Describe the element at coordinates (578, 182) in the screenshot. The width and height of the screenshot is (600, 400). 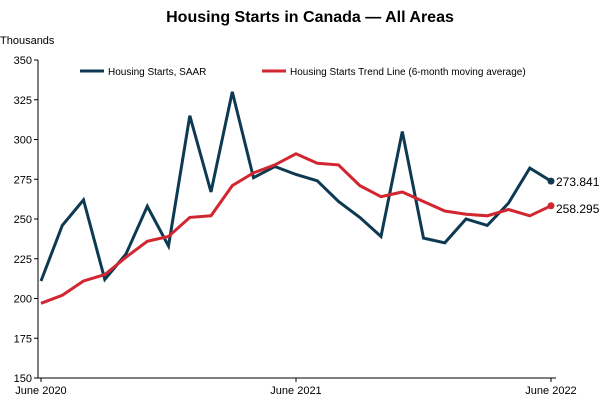
I see `end-label-saar: 273.841` at that location.